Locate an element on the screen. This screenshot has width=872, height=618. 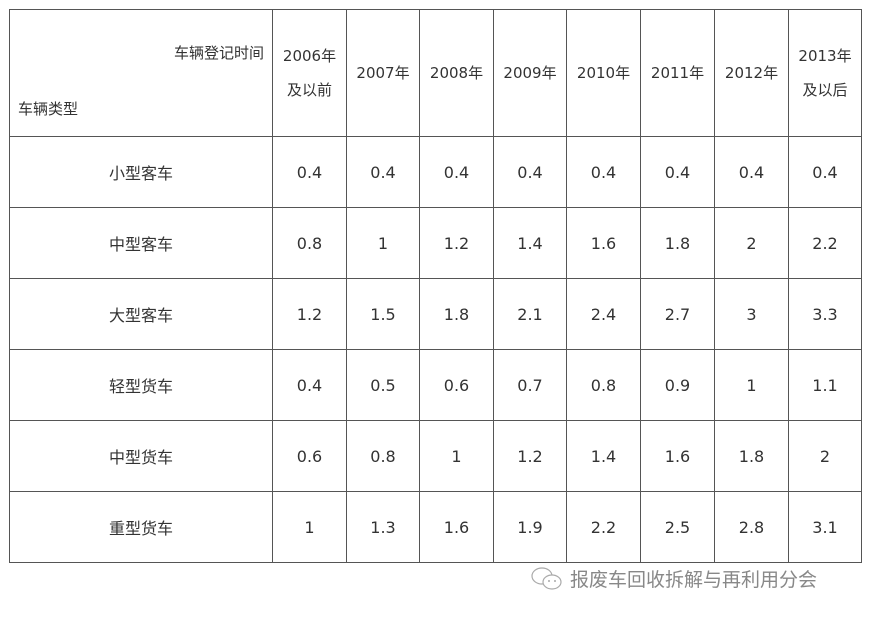
column-header-line: 2013年 is located at coordinates (825, 56).